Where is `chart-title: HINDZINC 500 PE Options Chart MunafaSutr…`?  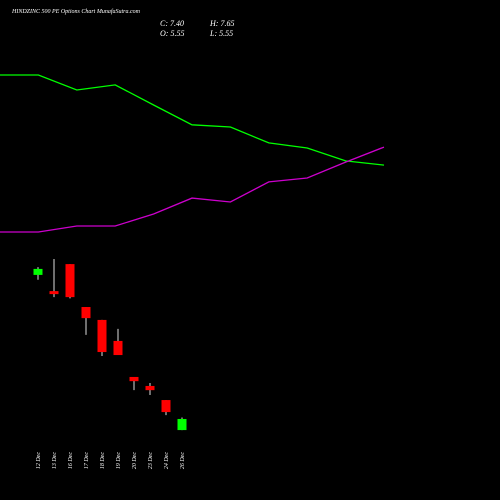
chart-title: HINDZINC 500 PE Options Chart MunafaSutr… is located at coordinates (76, 11).